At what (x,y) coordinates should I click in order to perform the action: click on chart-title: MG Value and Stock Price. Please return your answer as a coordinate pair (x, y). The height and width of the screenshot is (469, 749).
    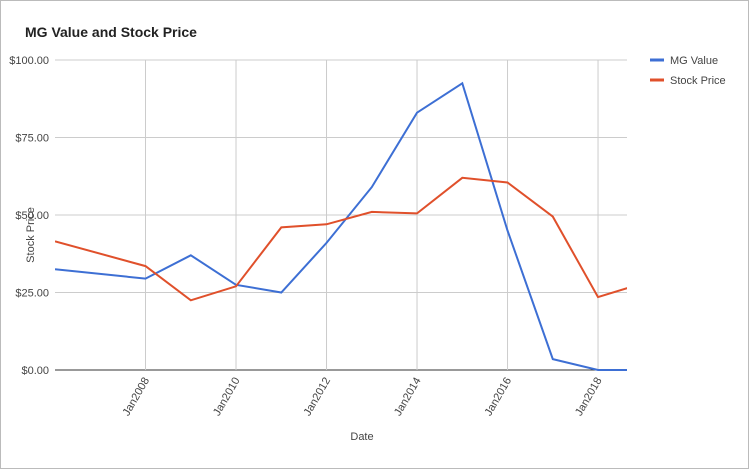
    Looking at the image, I should click on (111, 32).